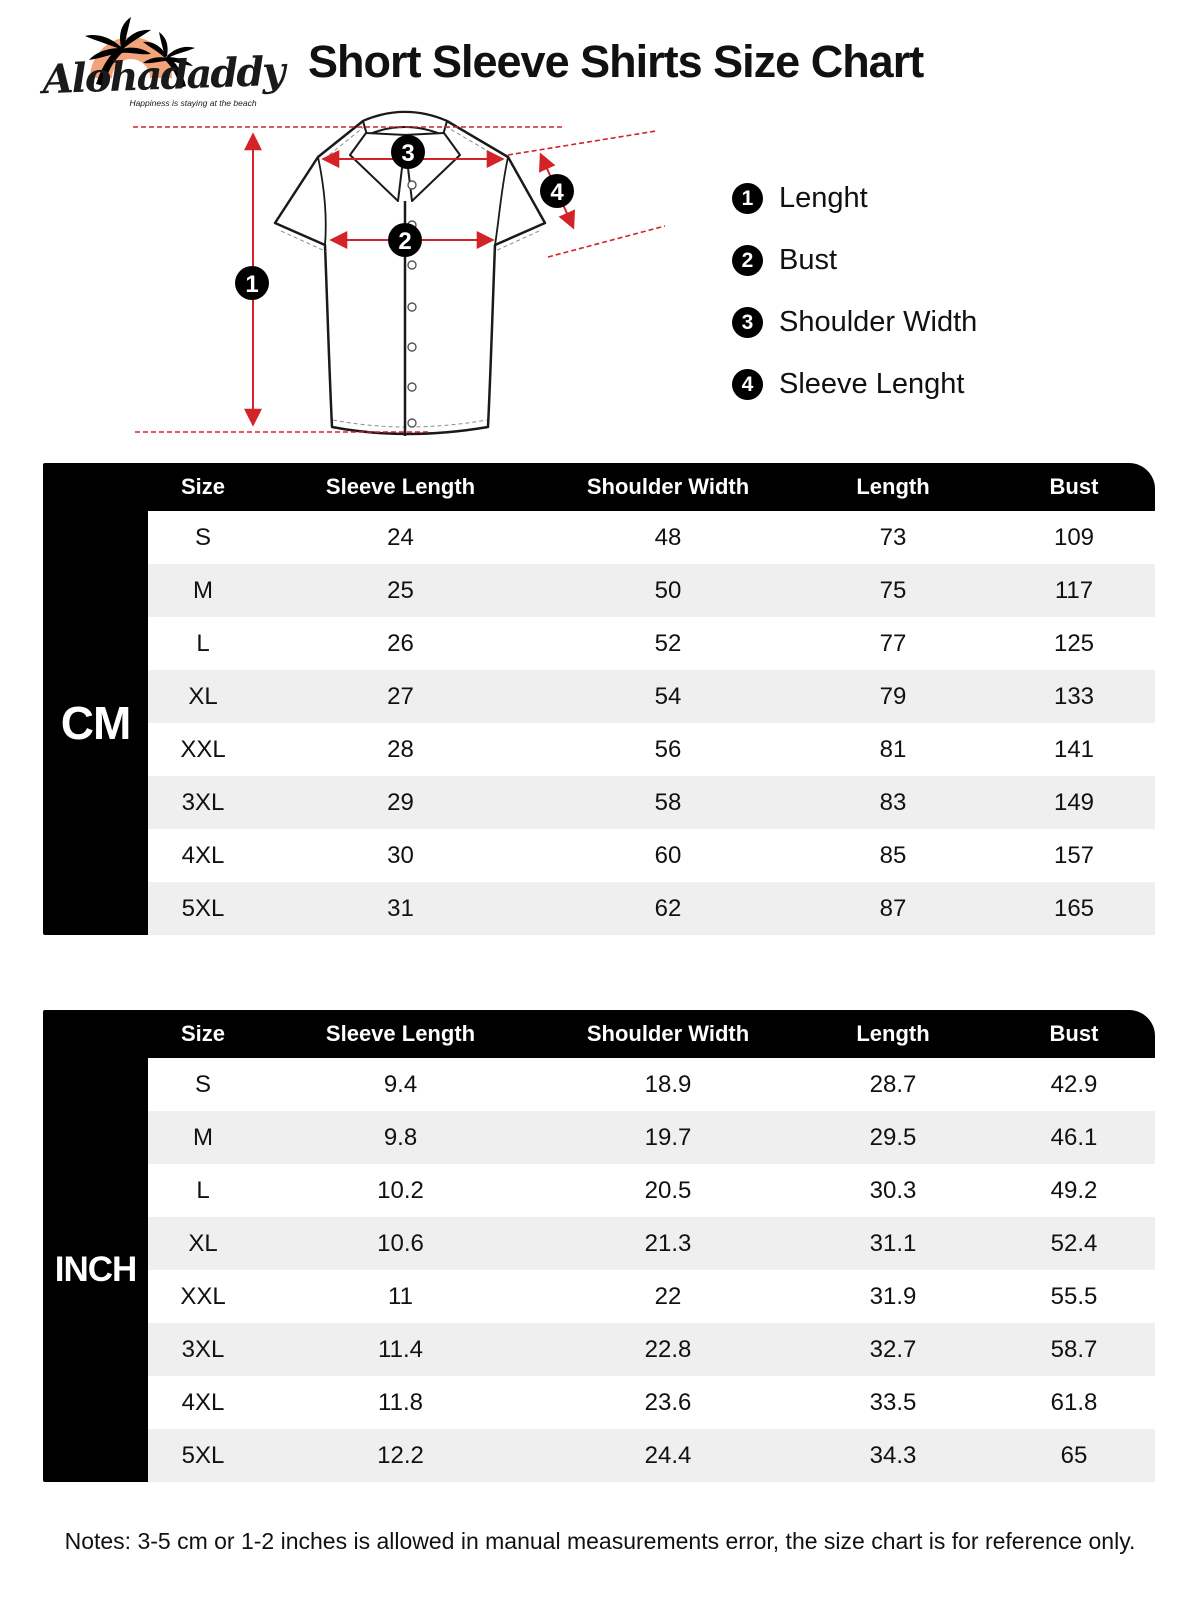 Image resolution: width=1200 pixels, height=1600 pixels. I want to click on table-row: 4XL 11.8 23.6 33.5 61.8, so click(651, 1402).